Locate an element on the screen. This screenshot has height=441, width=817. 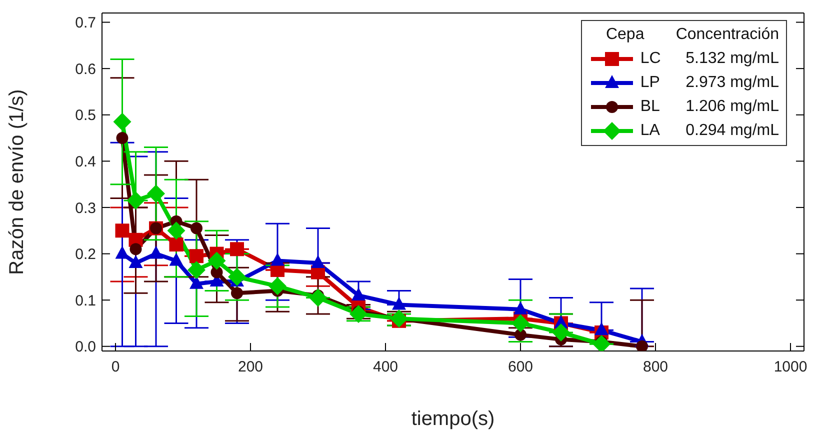
x-tick-label: 0 is located at coordinates (115, 367).